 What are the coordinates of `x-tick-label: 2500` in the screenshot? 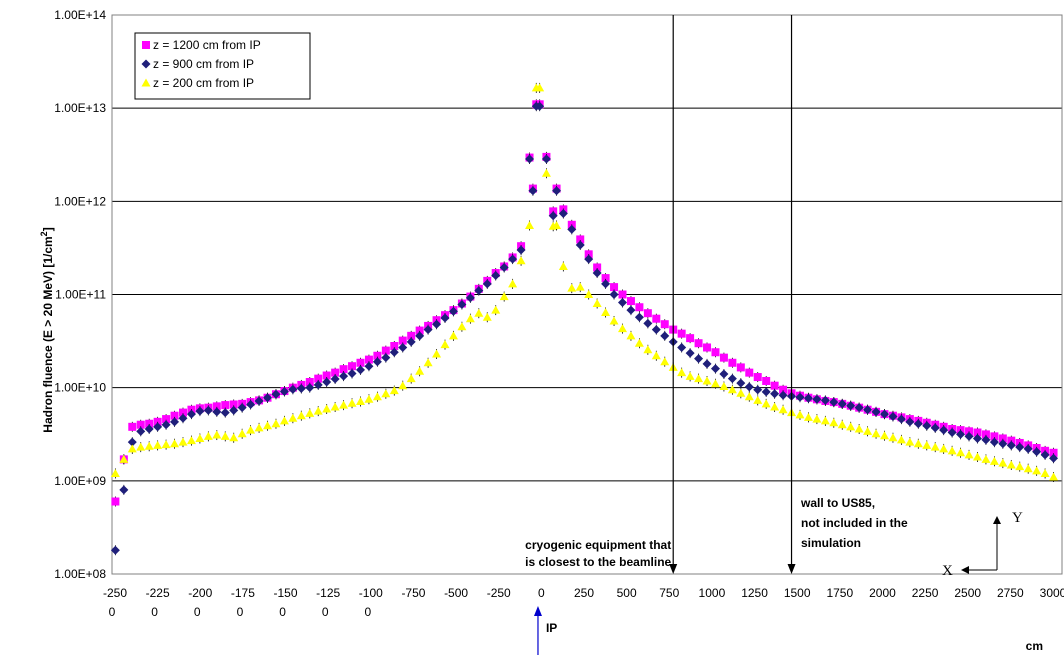 It's located at (967, 593).